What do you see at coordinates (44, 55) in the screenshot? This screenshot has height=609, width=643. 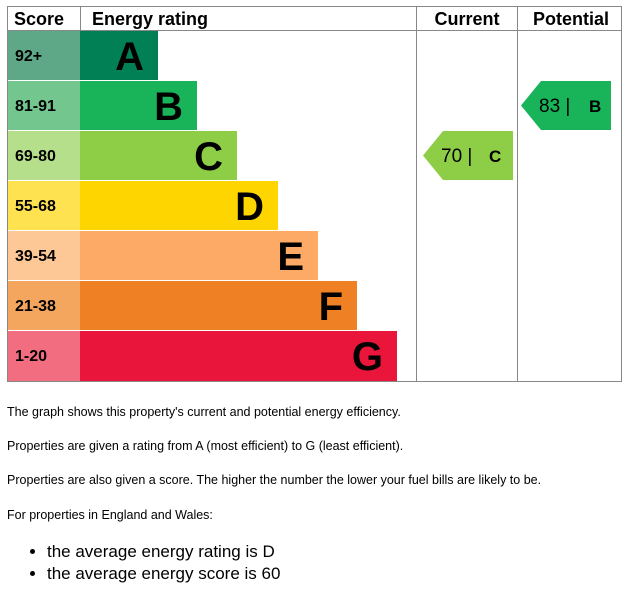 I see `score-cell-a` at bounding box center [44, 55].